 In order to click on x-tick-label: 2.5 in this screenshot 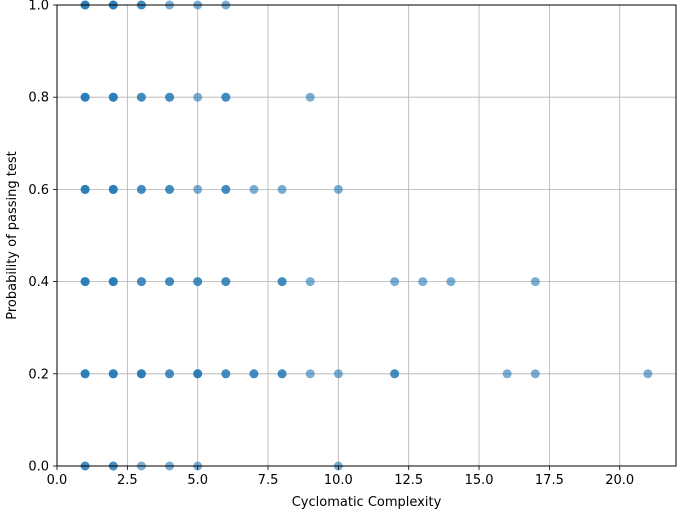, I will do `click(127, 480)`.